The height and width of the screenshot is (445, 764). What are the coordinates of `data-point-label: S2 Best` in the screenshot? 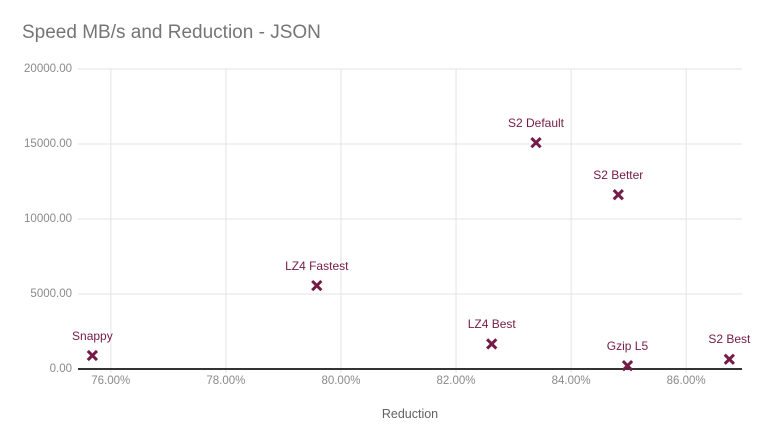 It's located at (729, 339).